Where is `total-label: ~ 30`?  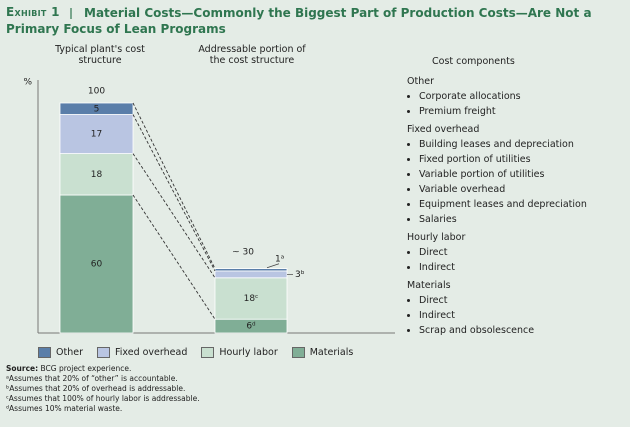 total-label: ~ 30 is located at coordinates (243, 253).